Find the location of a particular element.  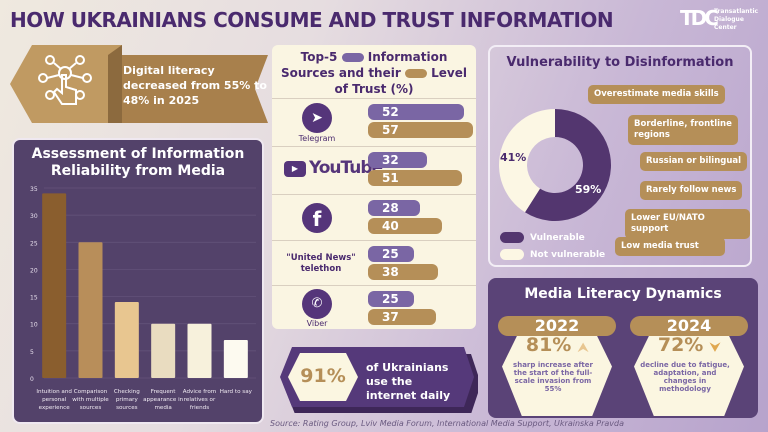

factor-bubble: Lower EU/NATO support is located at coordinates (687, 224).